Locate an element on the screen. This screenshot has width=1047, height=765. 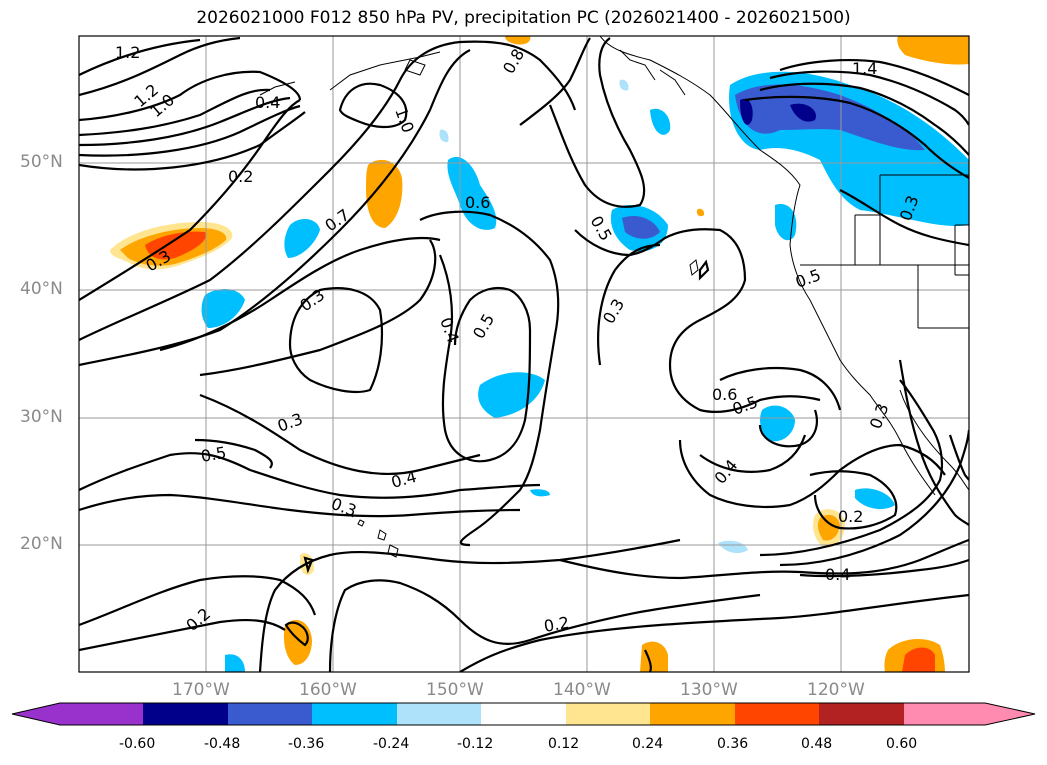
lon-tick-label: 130°W is located at coordinates (709, 690).